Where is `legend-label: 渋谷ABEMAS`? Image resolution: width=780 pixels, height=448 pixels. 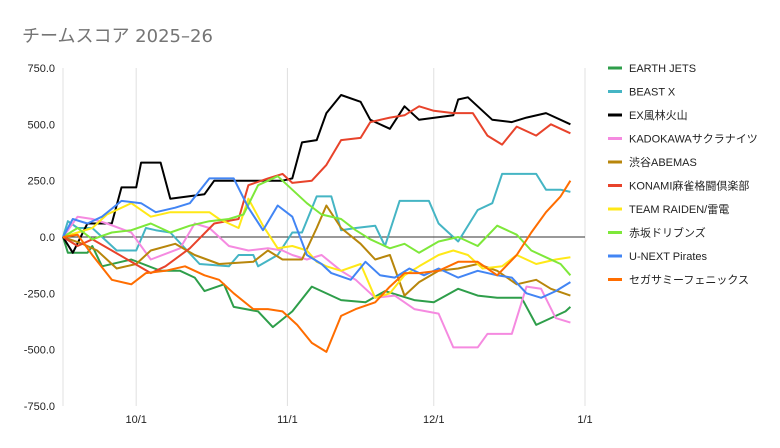
legend-label: 渋谷ABEMAS is located at coordinates (663, 162).